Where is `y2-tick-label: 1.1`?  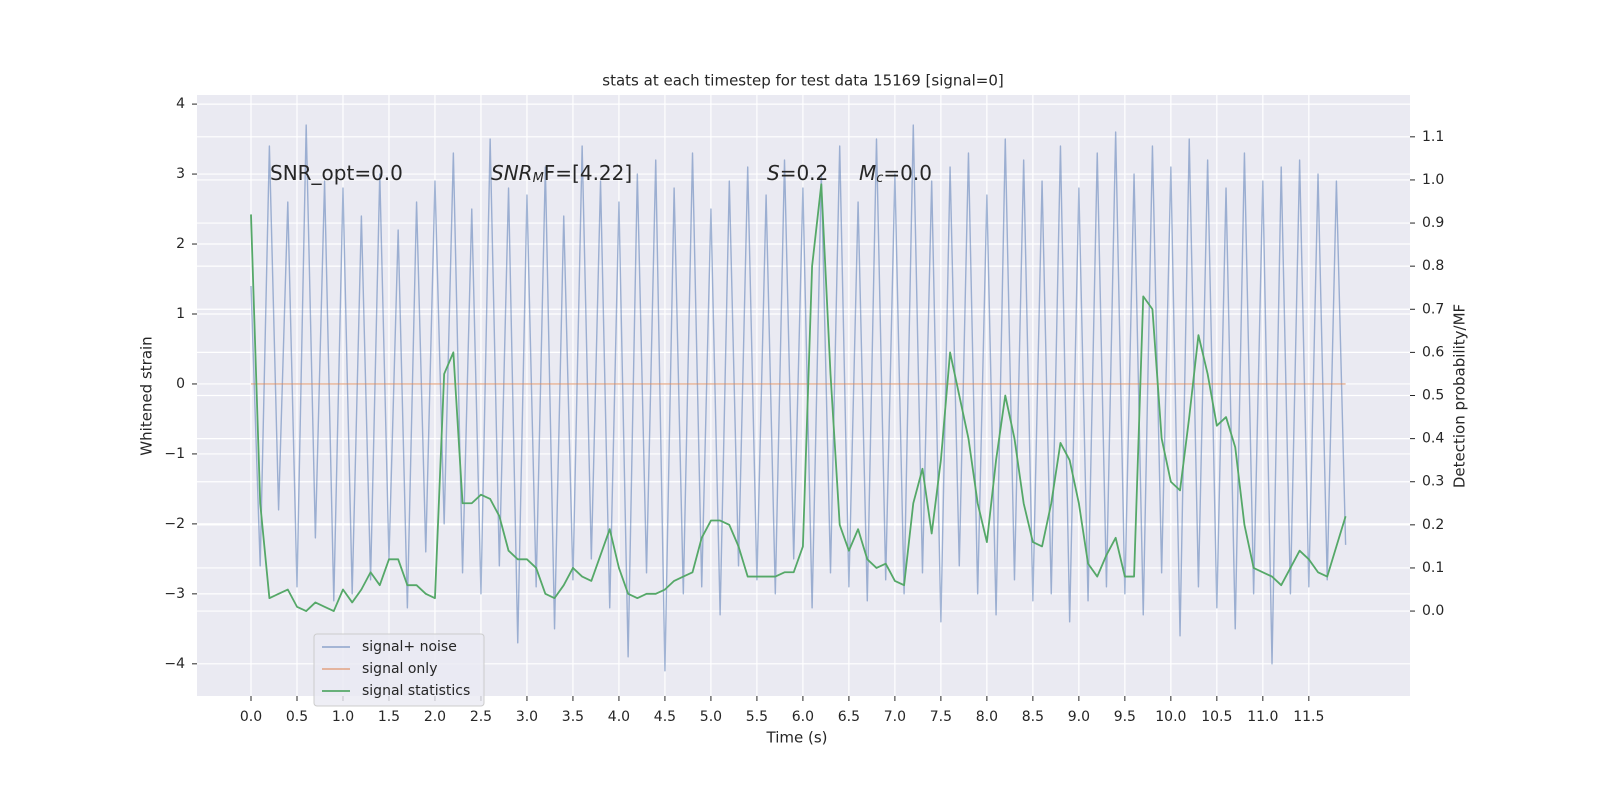
y2-tick-label: 1.1 is located at coordinates (1433, 137).